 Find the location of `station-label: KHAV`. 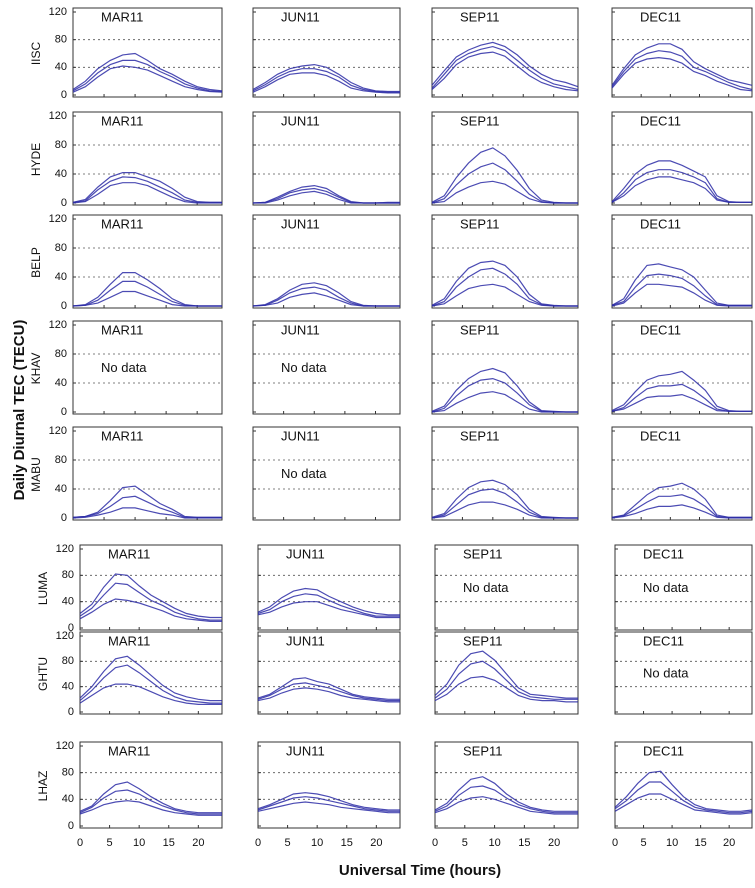

station-label: KHAV is located at coordinates (36, 369).